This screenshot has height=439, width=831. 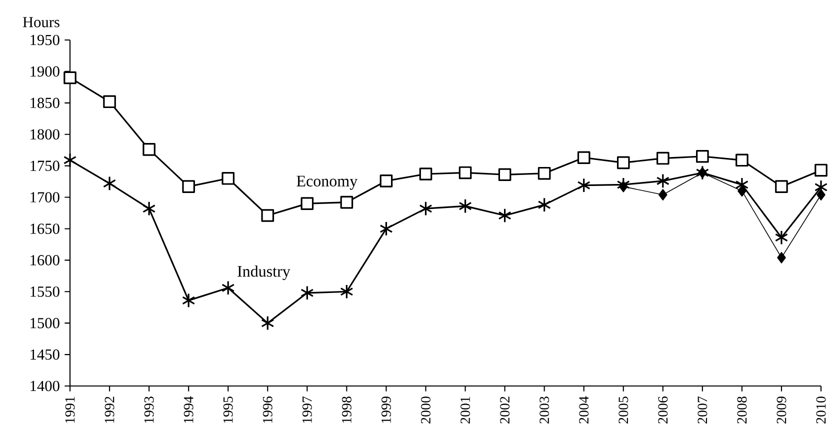 I want to click on y-axis-title: Hours, so click(x=41, y=22).